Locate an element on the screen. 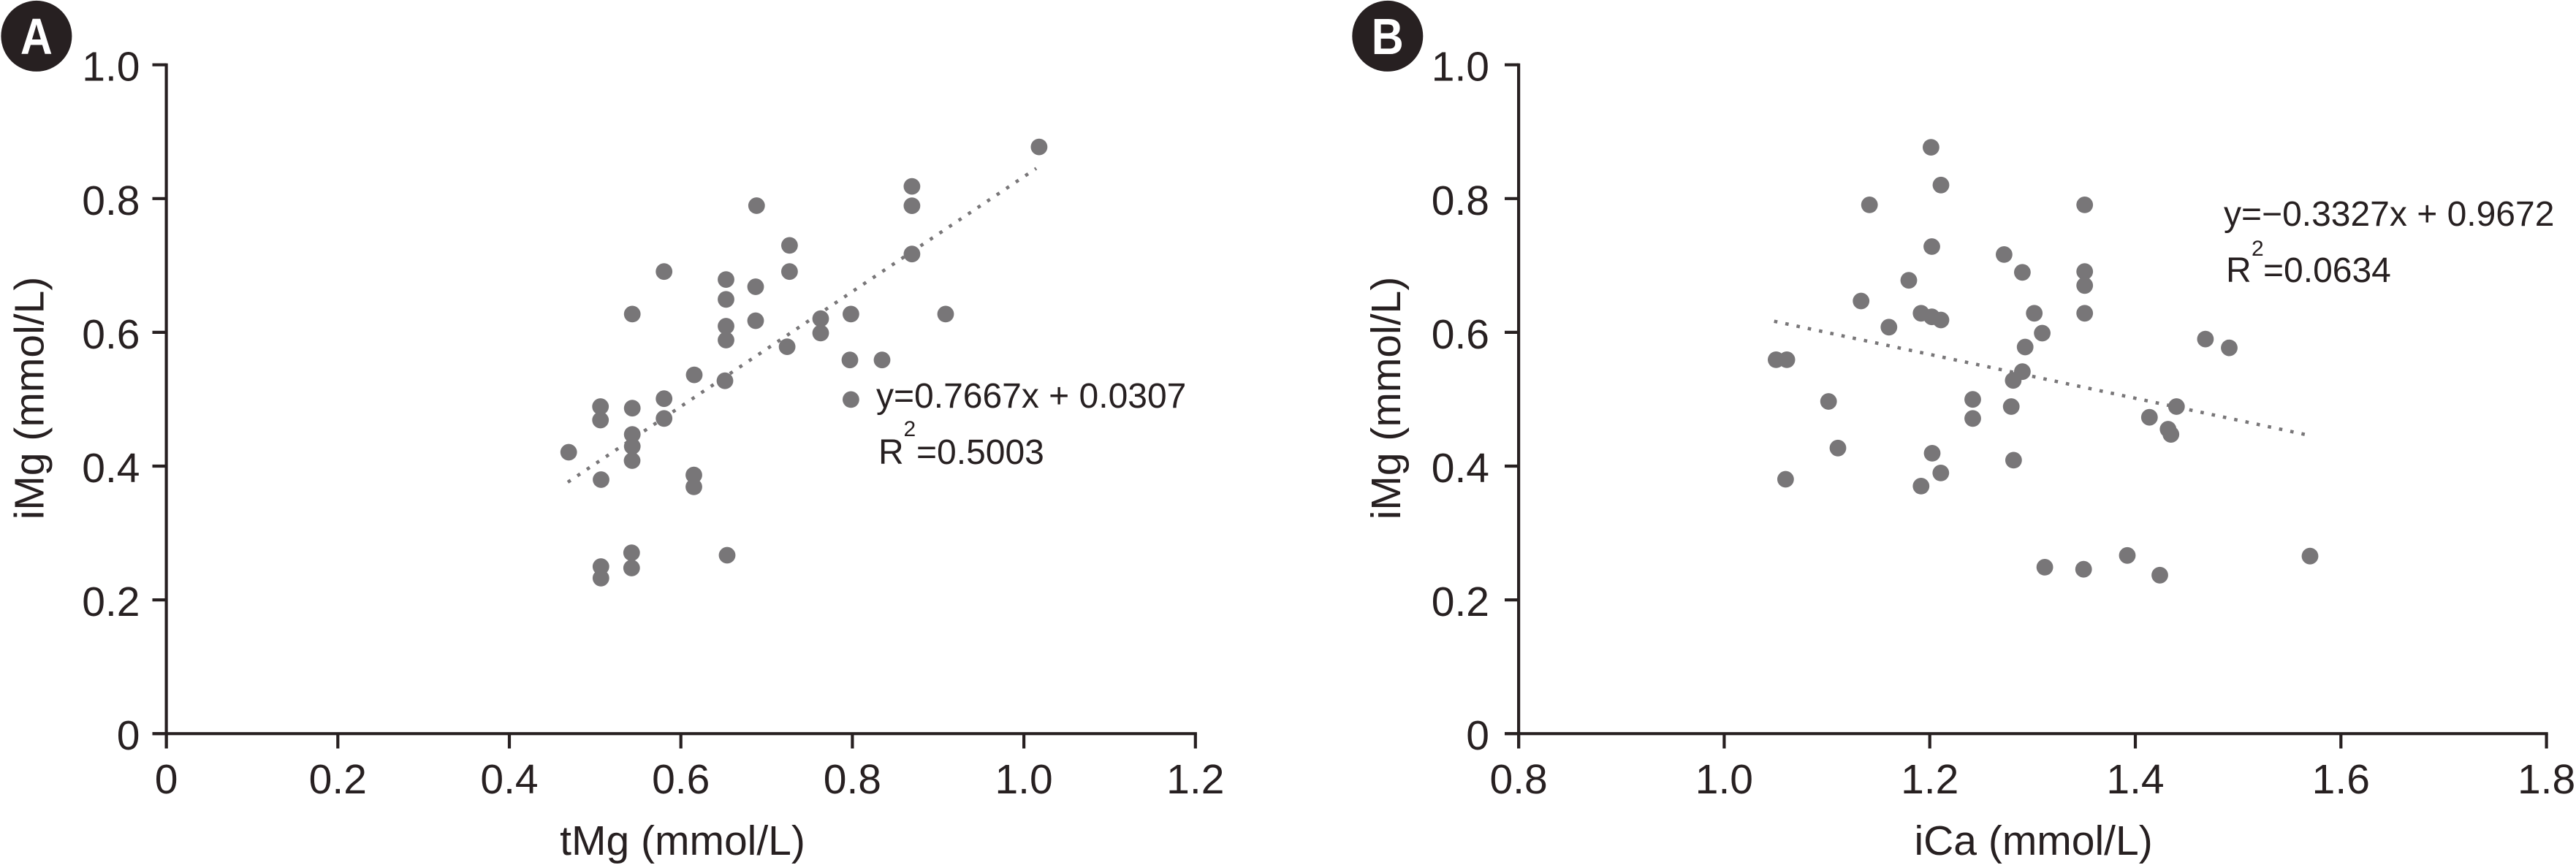  svg-text: tMg (mmol/L) is located at coordinates (682, 841).